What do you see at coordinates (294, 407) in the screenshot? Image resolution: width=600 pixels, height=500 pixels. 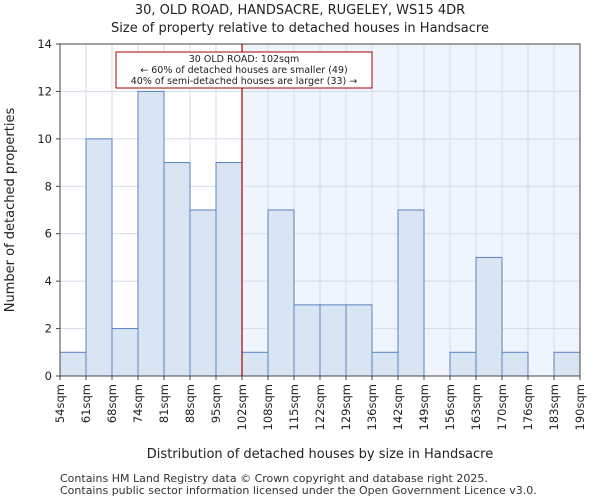 I see `x-tick-label: 115sqm` at bounding box center [294, 407].